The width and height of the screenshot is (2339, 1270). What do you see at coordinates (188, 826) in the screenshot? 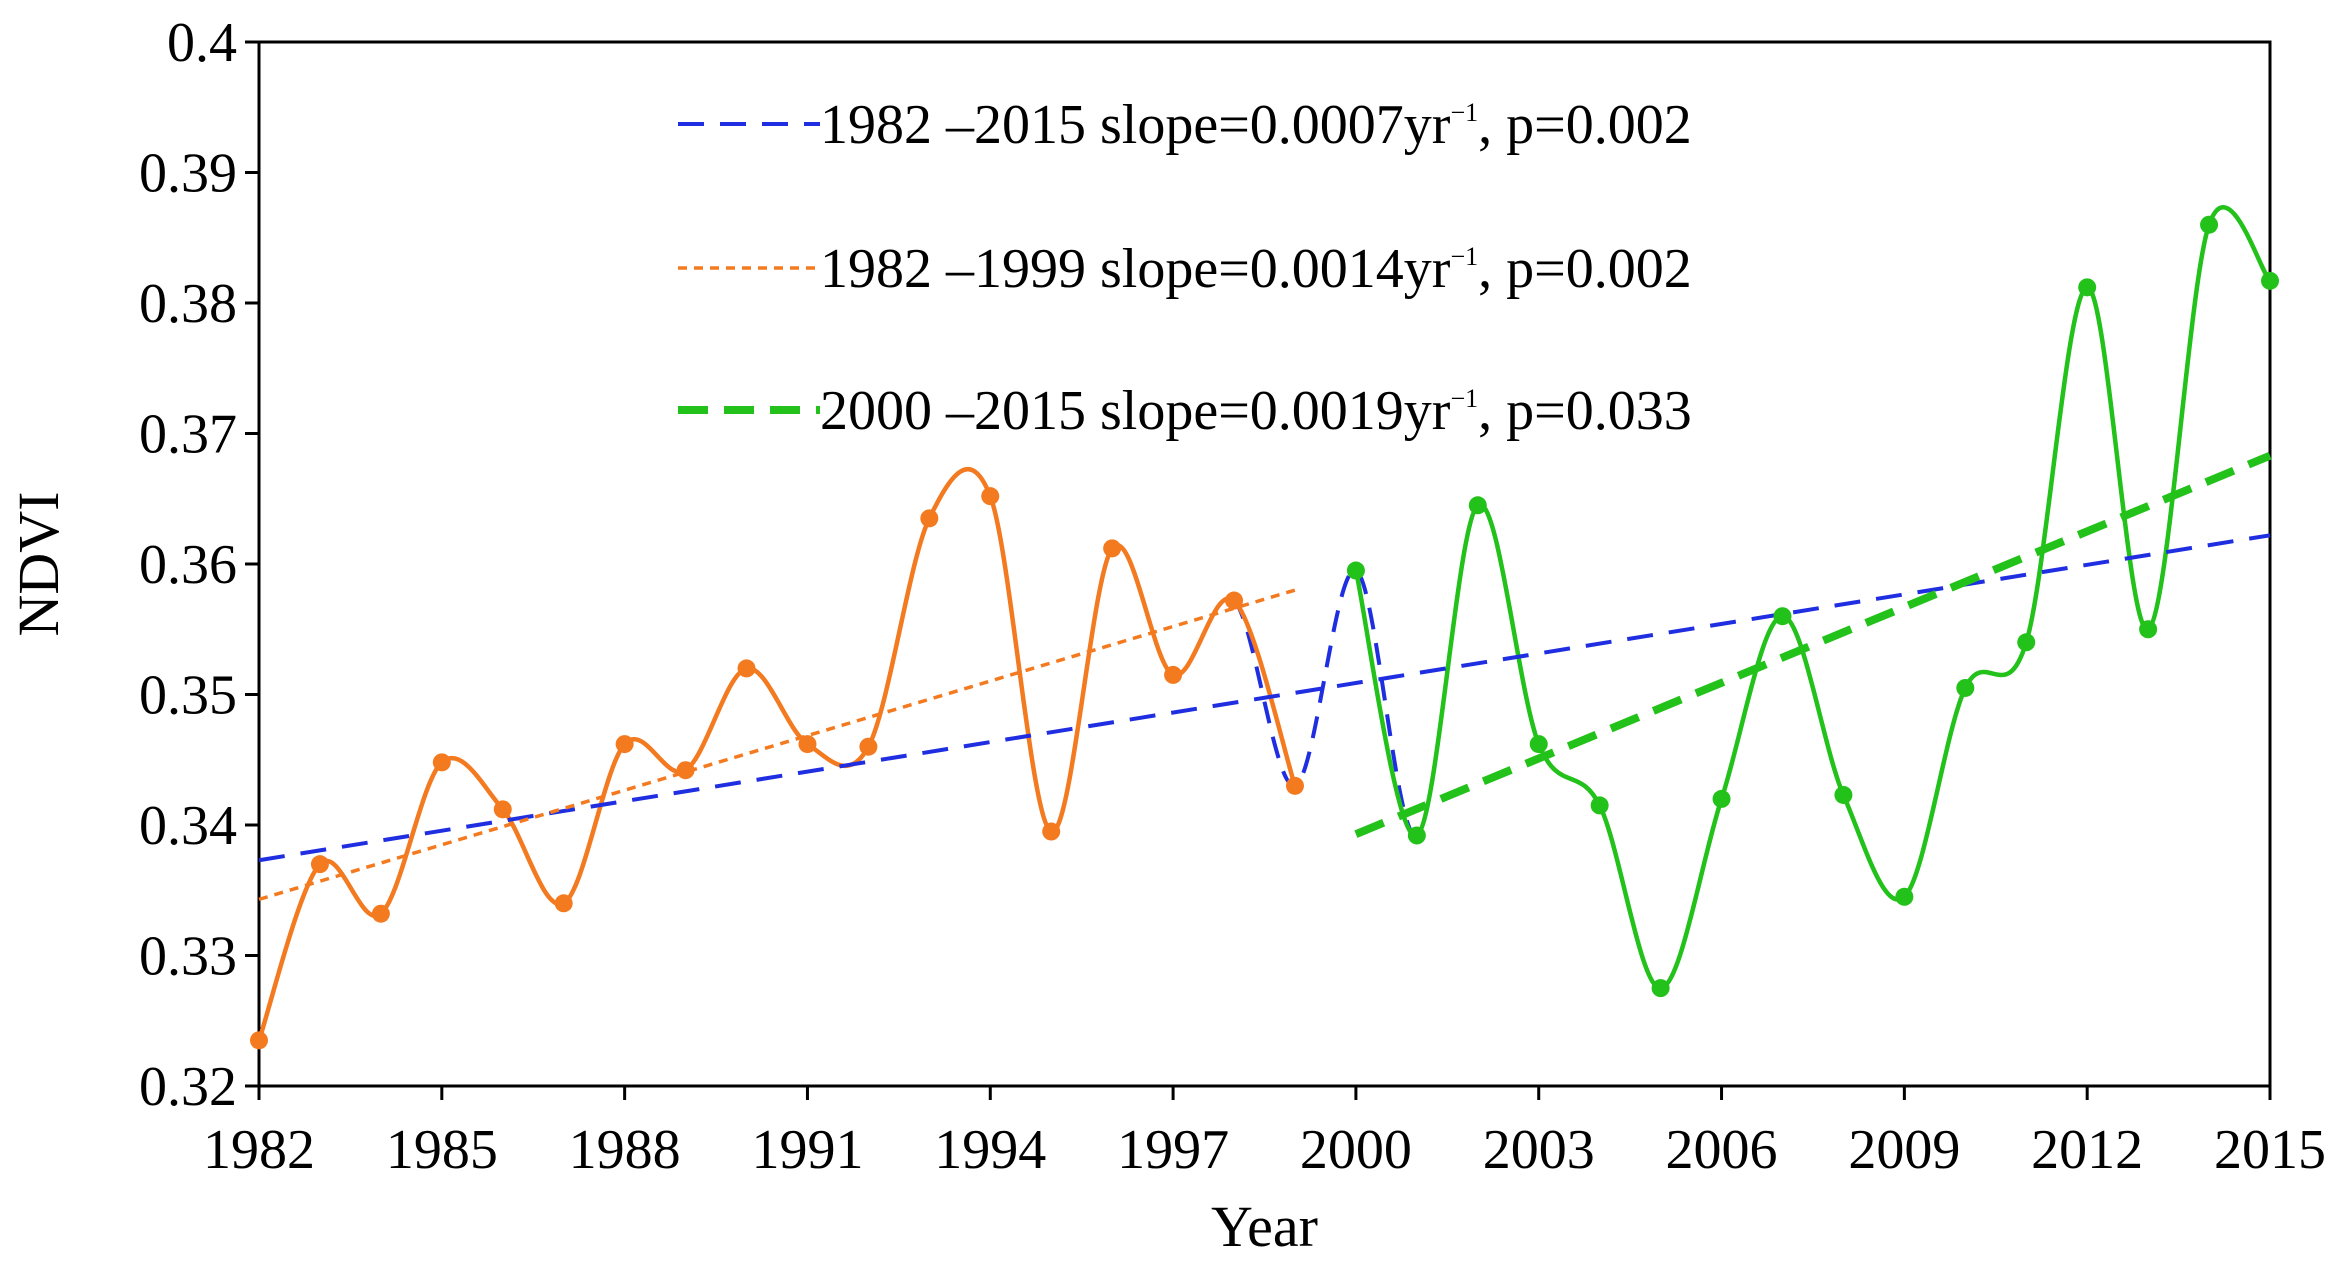
I see `y-tick-label: 0.34` at bounding box center [188, 826].